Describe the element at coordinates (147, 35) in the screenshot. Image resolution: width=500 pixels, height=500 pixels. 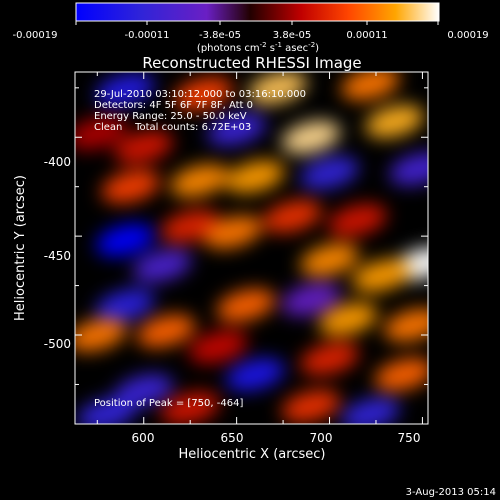
I see `colorbar-tick-label-1: -0.00011` at that location.